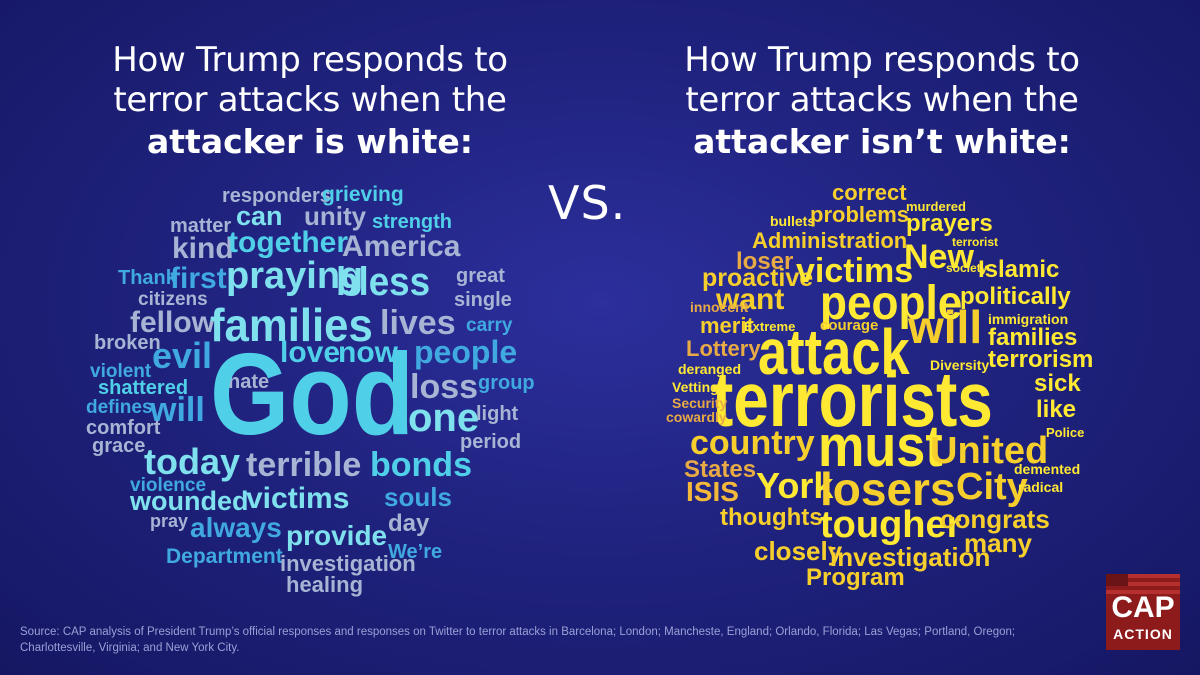 The width and height of the screenshot is (1200, 675). I want to click on right-cloud-word: Security, so click(700, 403).